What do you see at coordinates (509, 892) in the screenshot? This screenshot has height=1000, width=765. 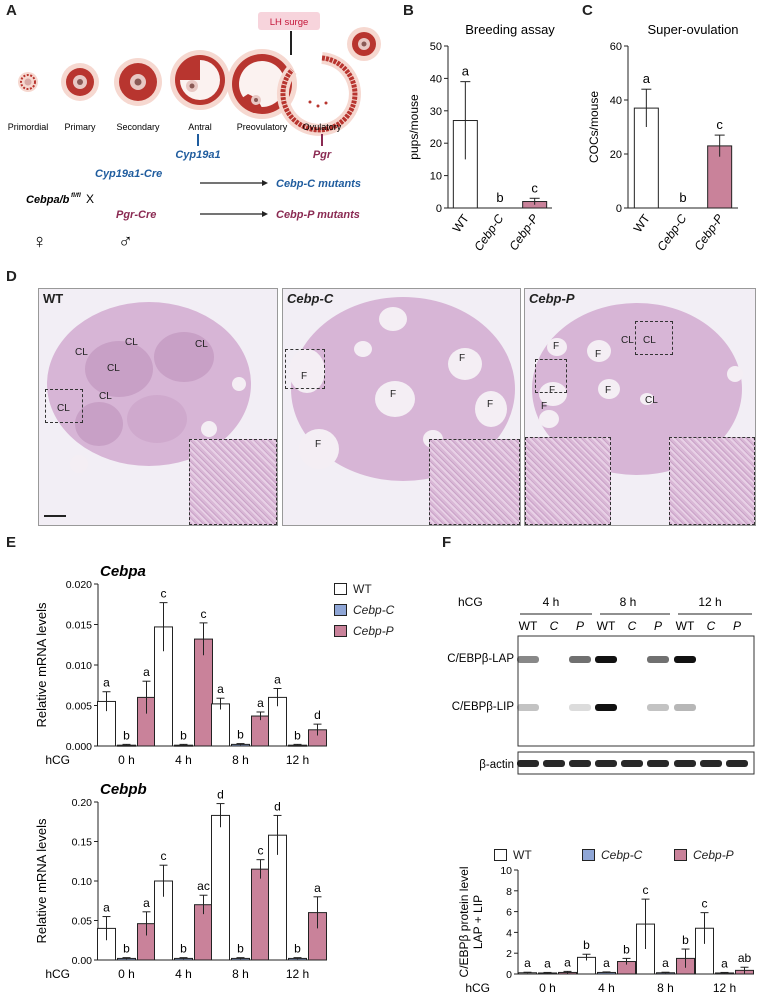 I see `y-tick-label: 8` at bounding box center [509, 892].